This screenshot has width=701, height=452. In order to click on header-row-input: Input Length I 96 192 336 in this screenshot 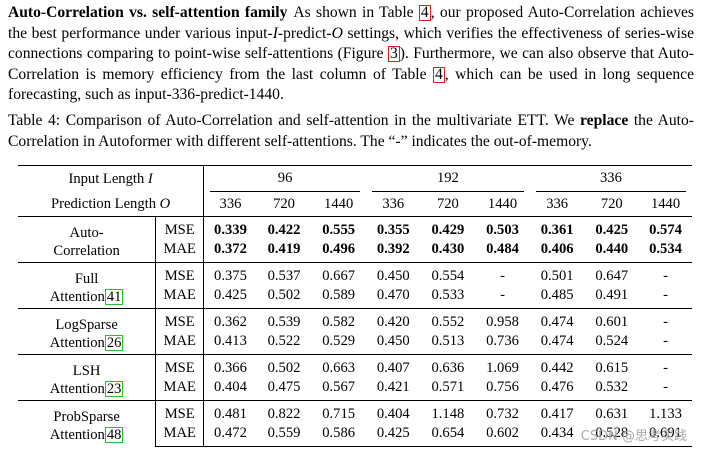, I will do `click(355, 178)`.